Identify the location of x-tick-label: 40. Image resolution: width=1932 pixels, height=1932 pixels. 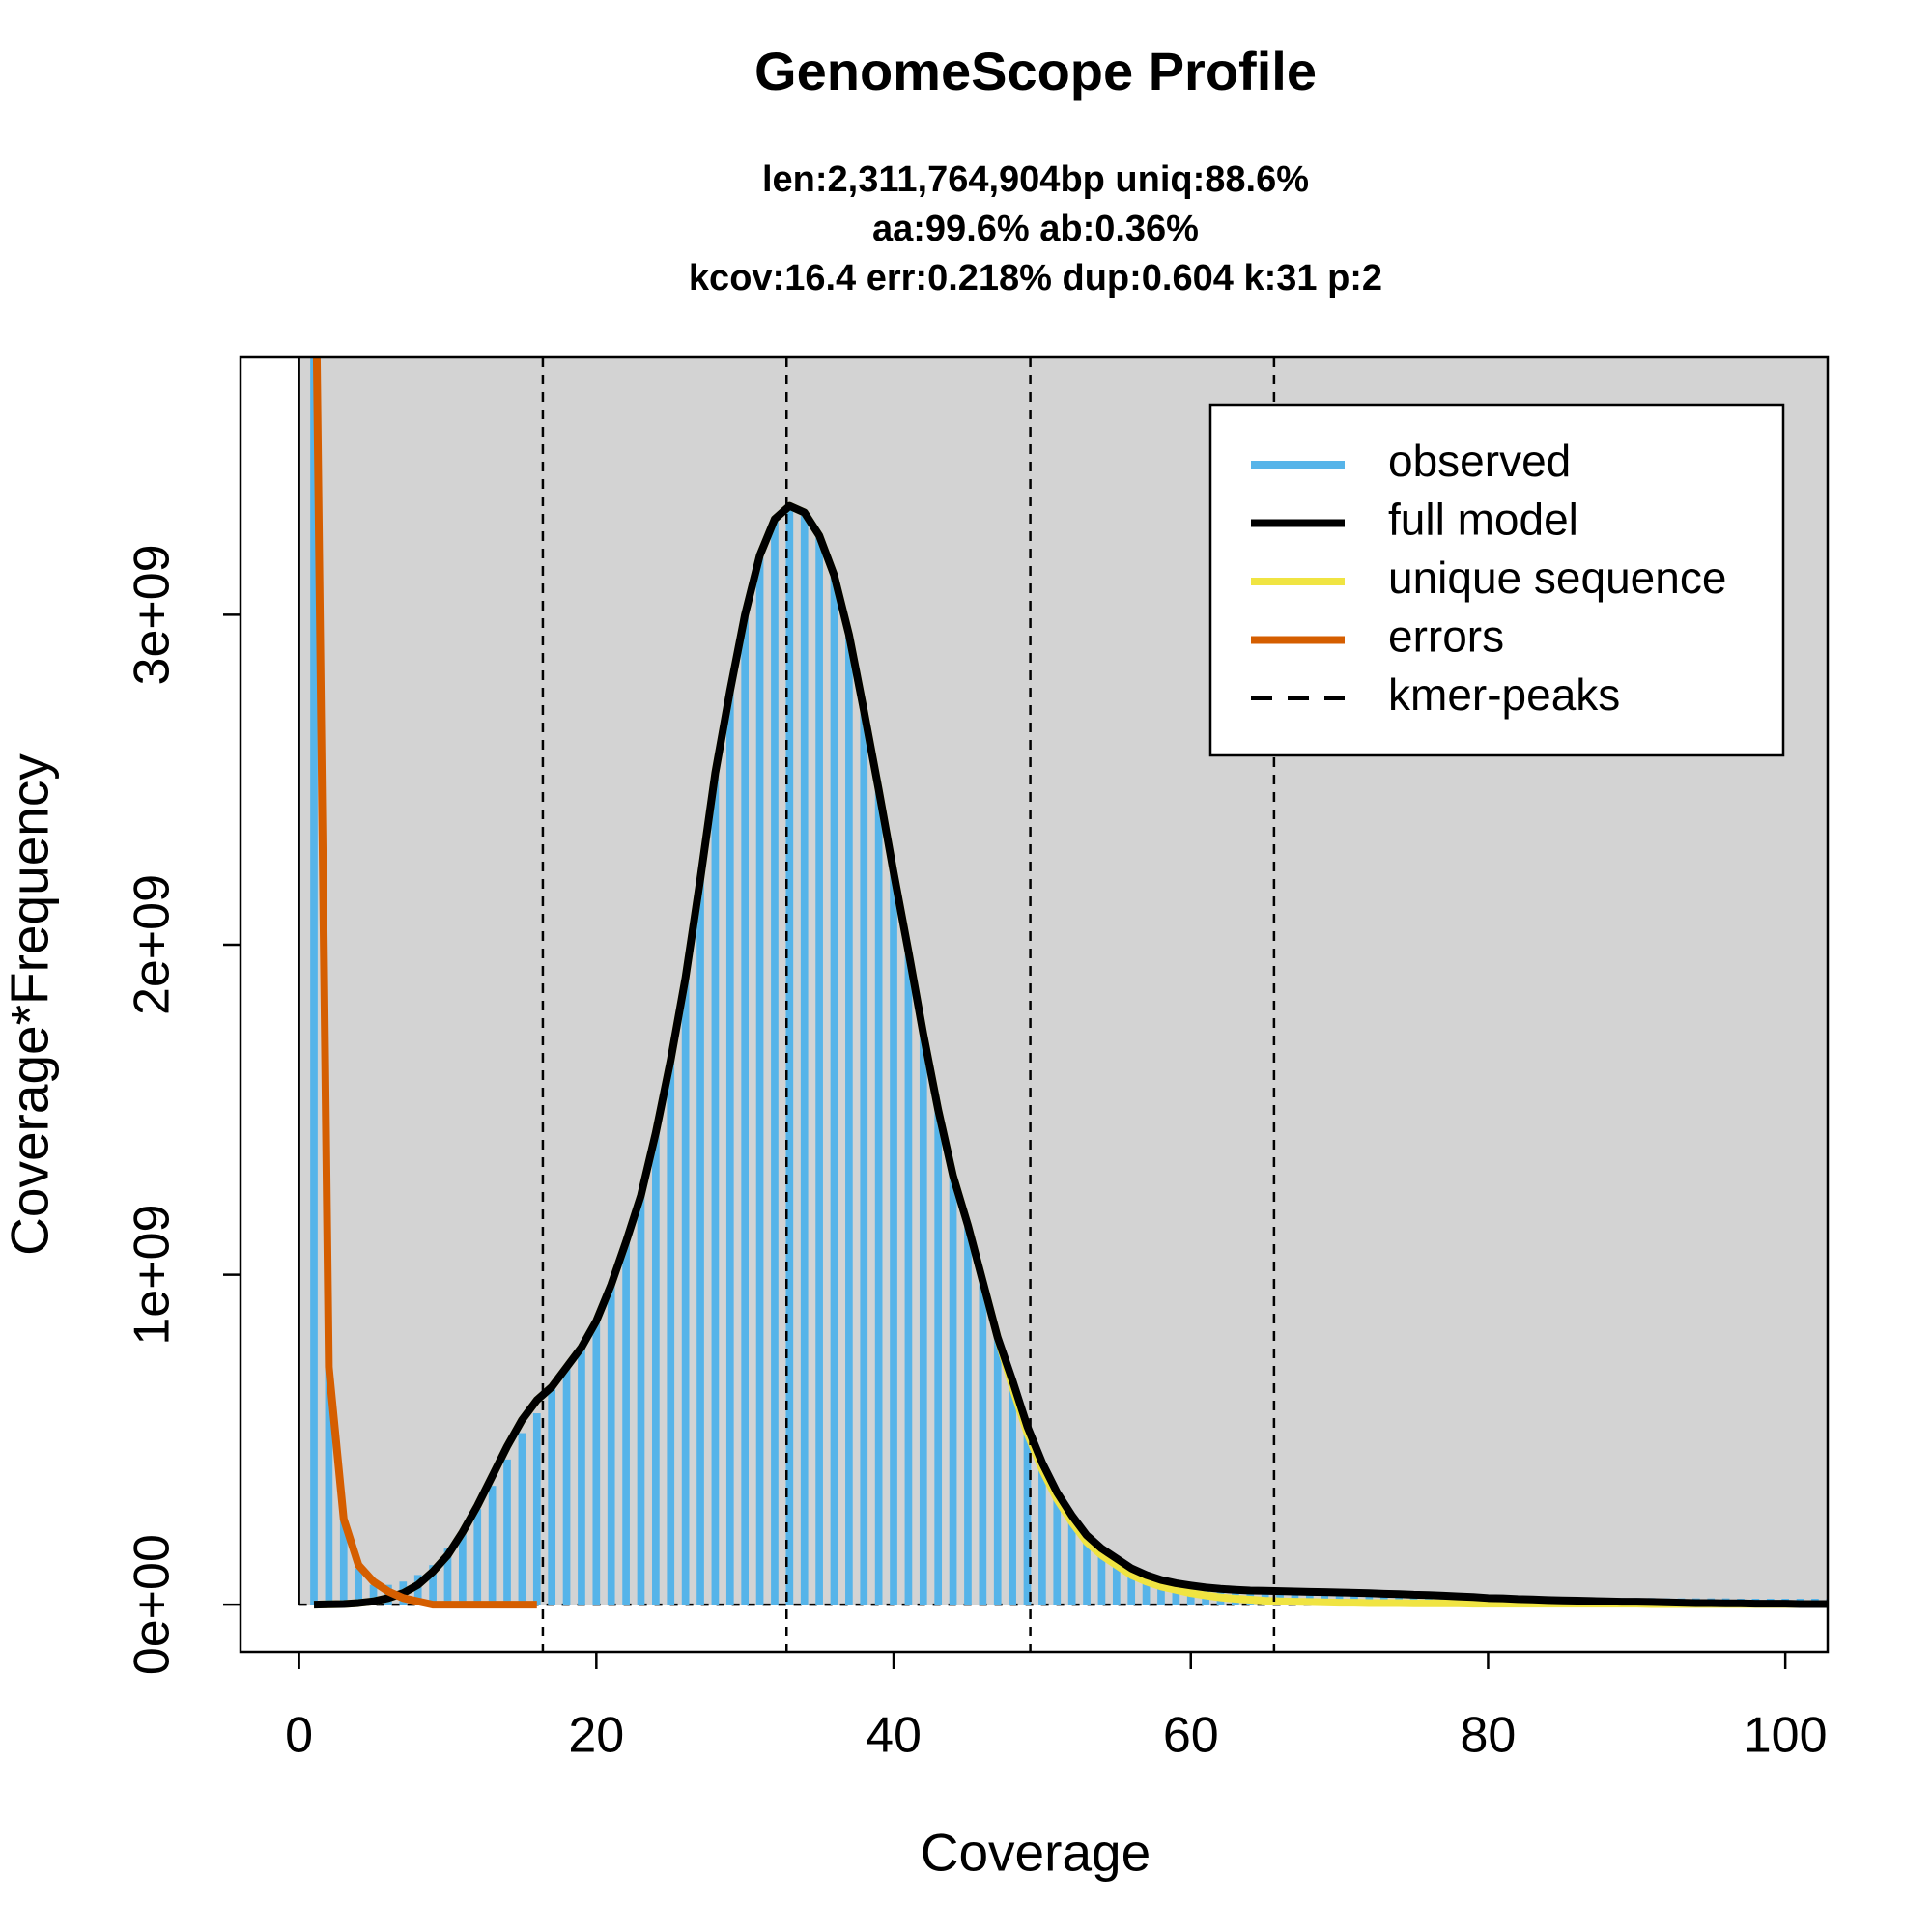
(894, 1736).